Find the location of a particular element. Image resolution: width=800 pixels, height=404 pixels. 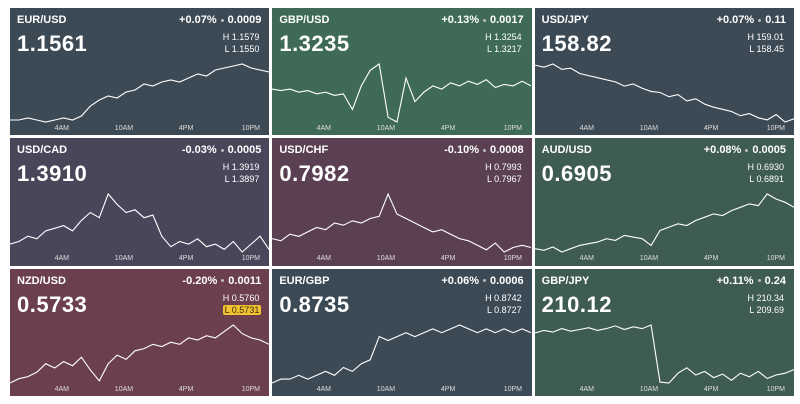

pair-name: USD/CHF is located at coordinates (304, 150).